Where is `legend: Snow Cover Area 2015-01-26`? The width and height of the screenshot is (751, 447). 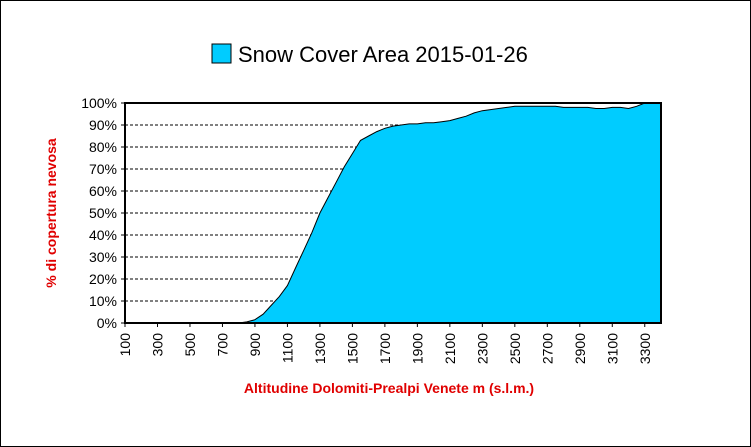 legend: Snow Cover Area 2015-01-26 is located at coordinates (369, 54).